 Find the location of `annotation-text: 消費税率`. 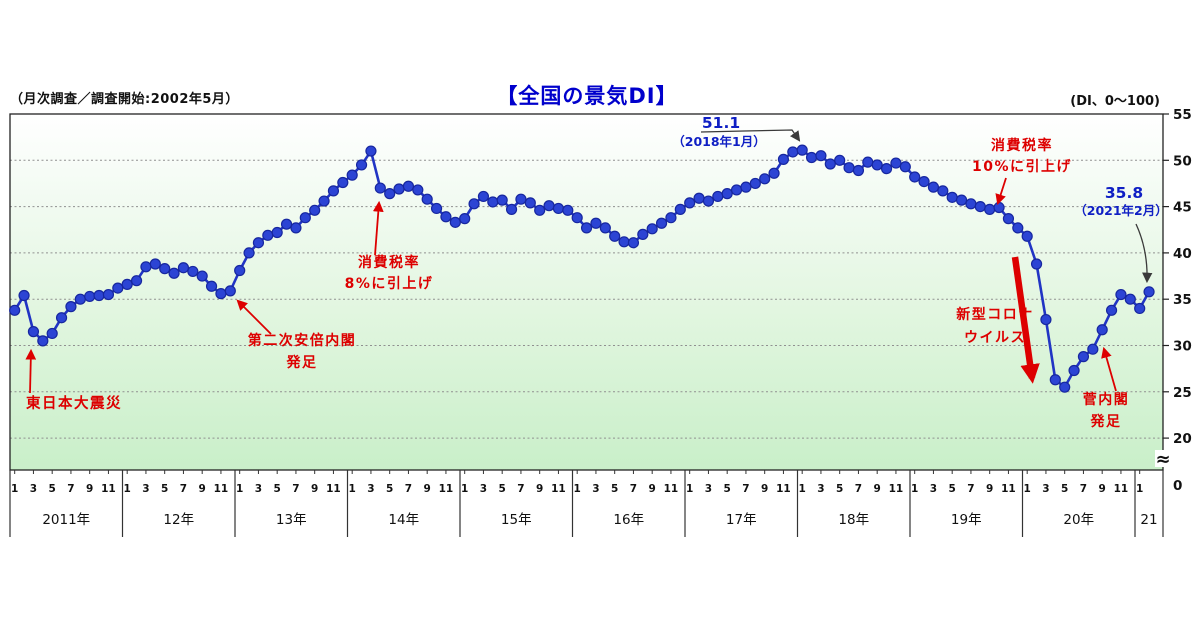

annotation-text: 消費税率 is located at coordinates (1022, 145).